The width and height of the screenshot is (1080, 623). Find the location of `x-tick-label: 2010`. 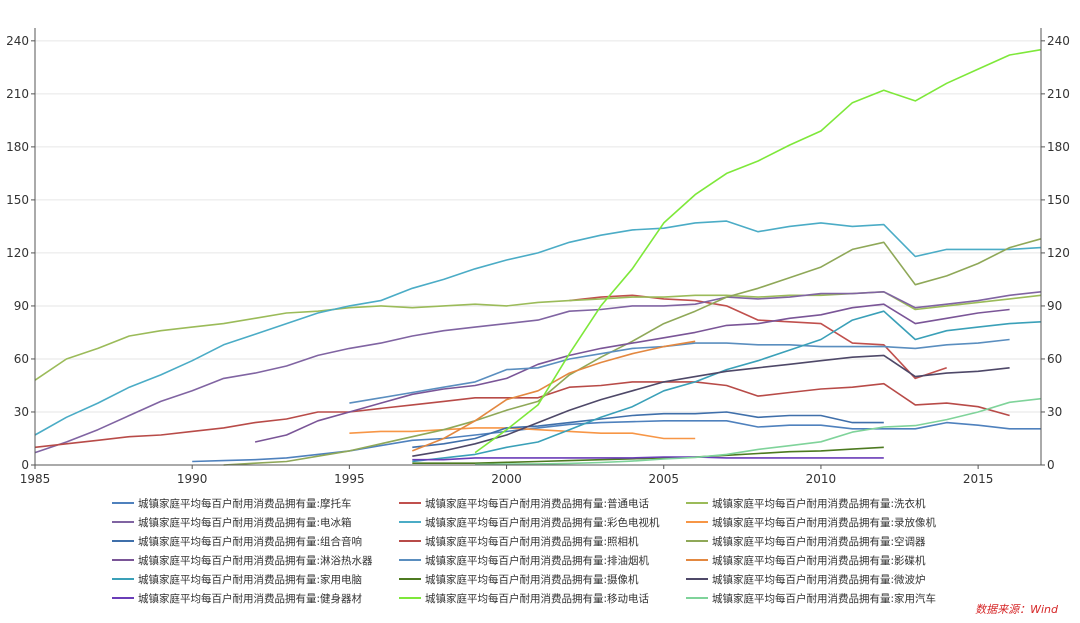

x-tick-label: 2010 is located at coordinates (821, 479).